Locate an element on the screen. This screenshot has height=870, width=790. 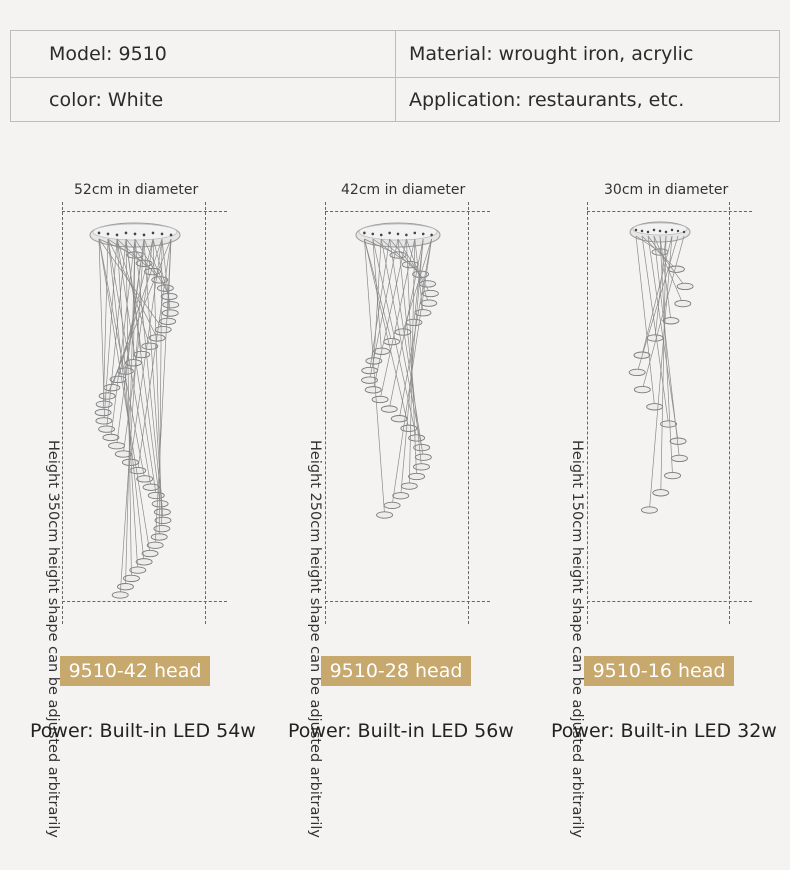
power-spec: Power: Built-in LED 56w is located at coordinates (401, 731).